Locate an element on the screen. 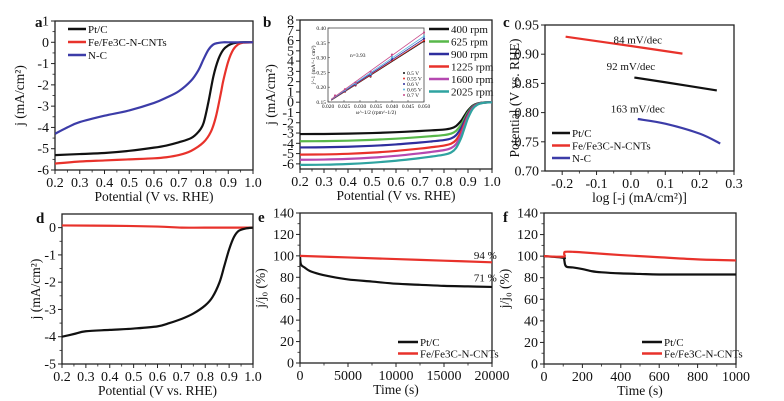  x-tick-label: 1000 is located at coordinates (736, 377).